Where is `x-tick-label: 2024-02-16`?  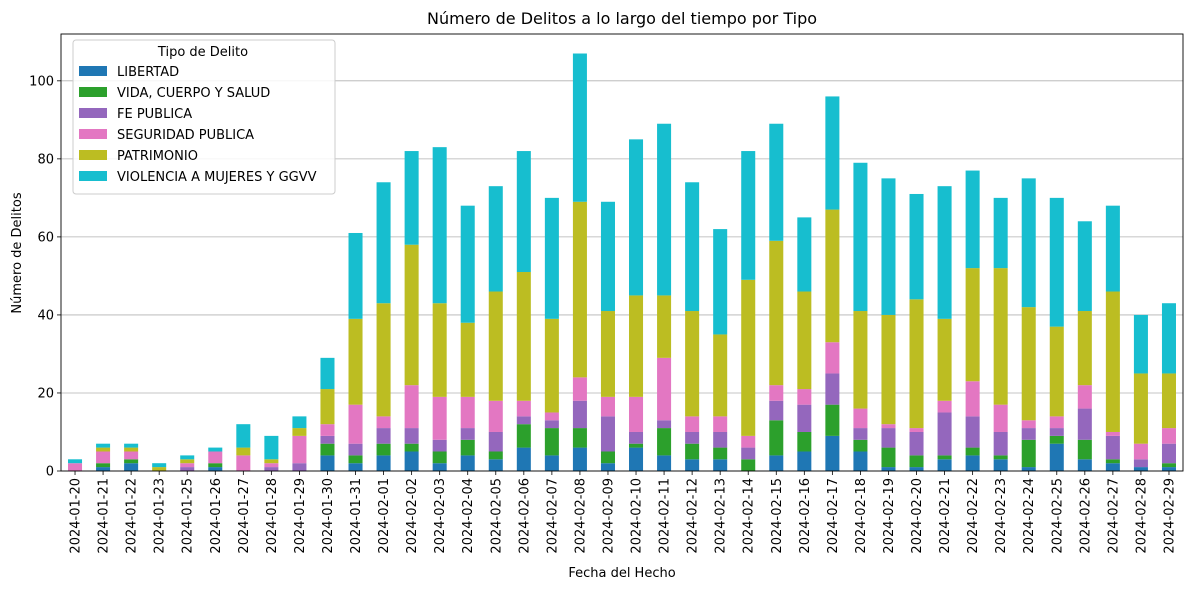 x-tick-label: 2024-02-16 is located at coordinates (805, 516).